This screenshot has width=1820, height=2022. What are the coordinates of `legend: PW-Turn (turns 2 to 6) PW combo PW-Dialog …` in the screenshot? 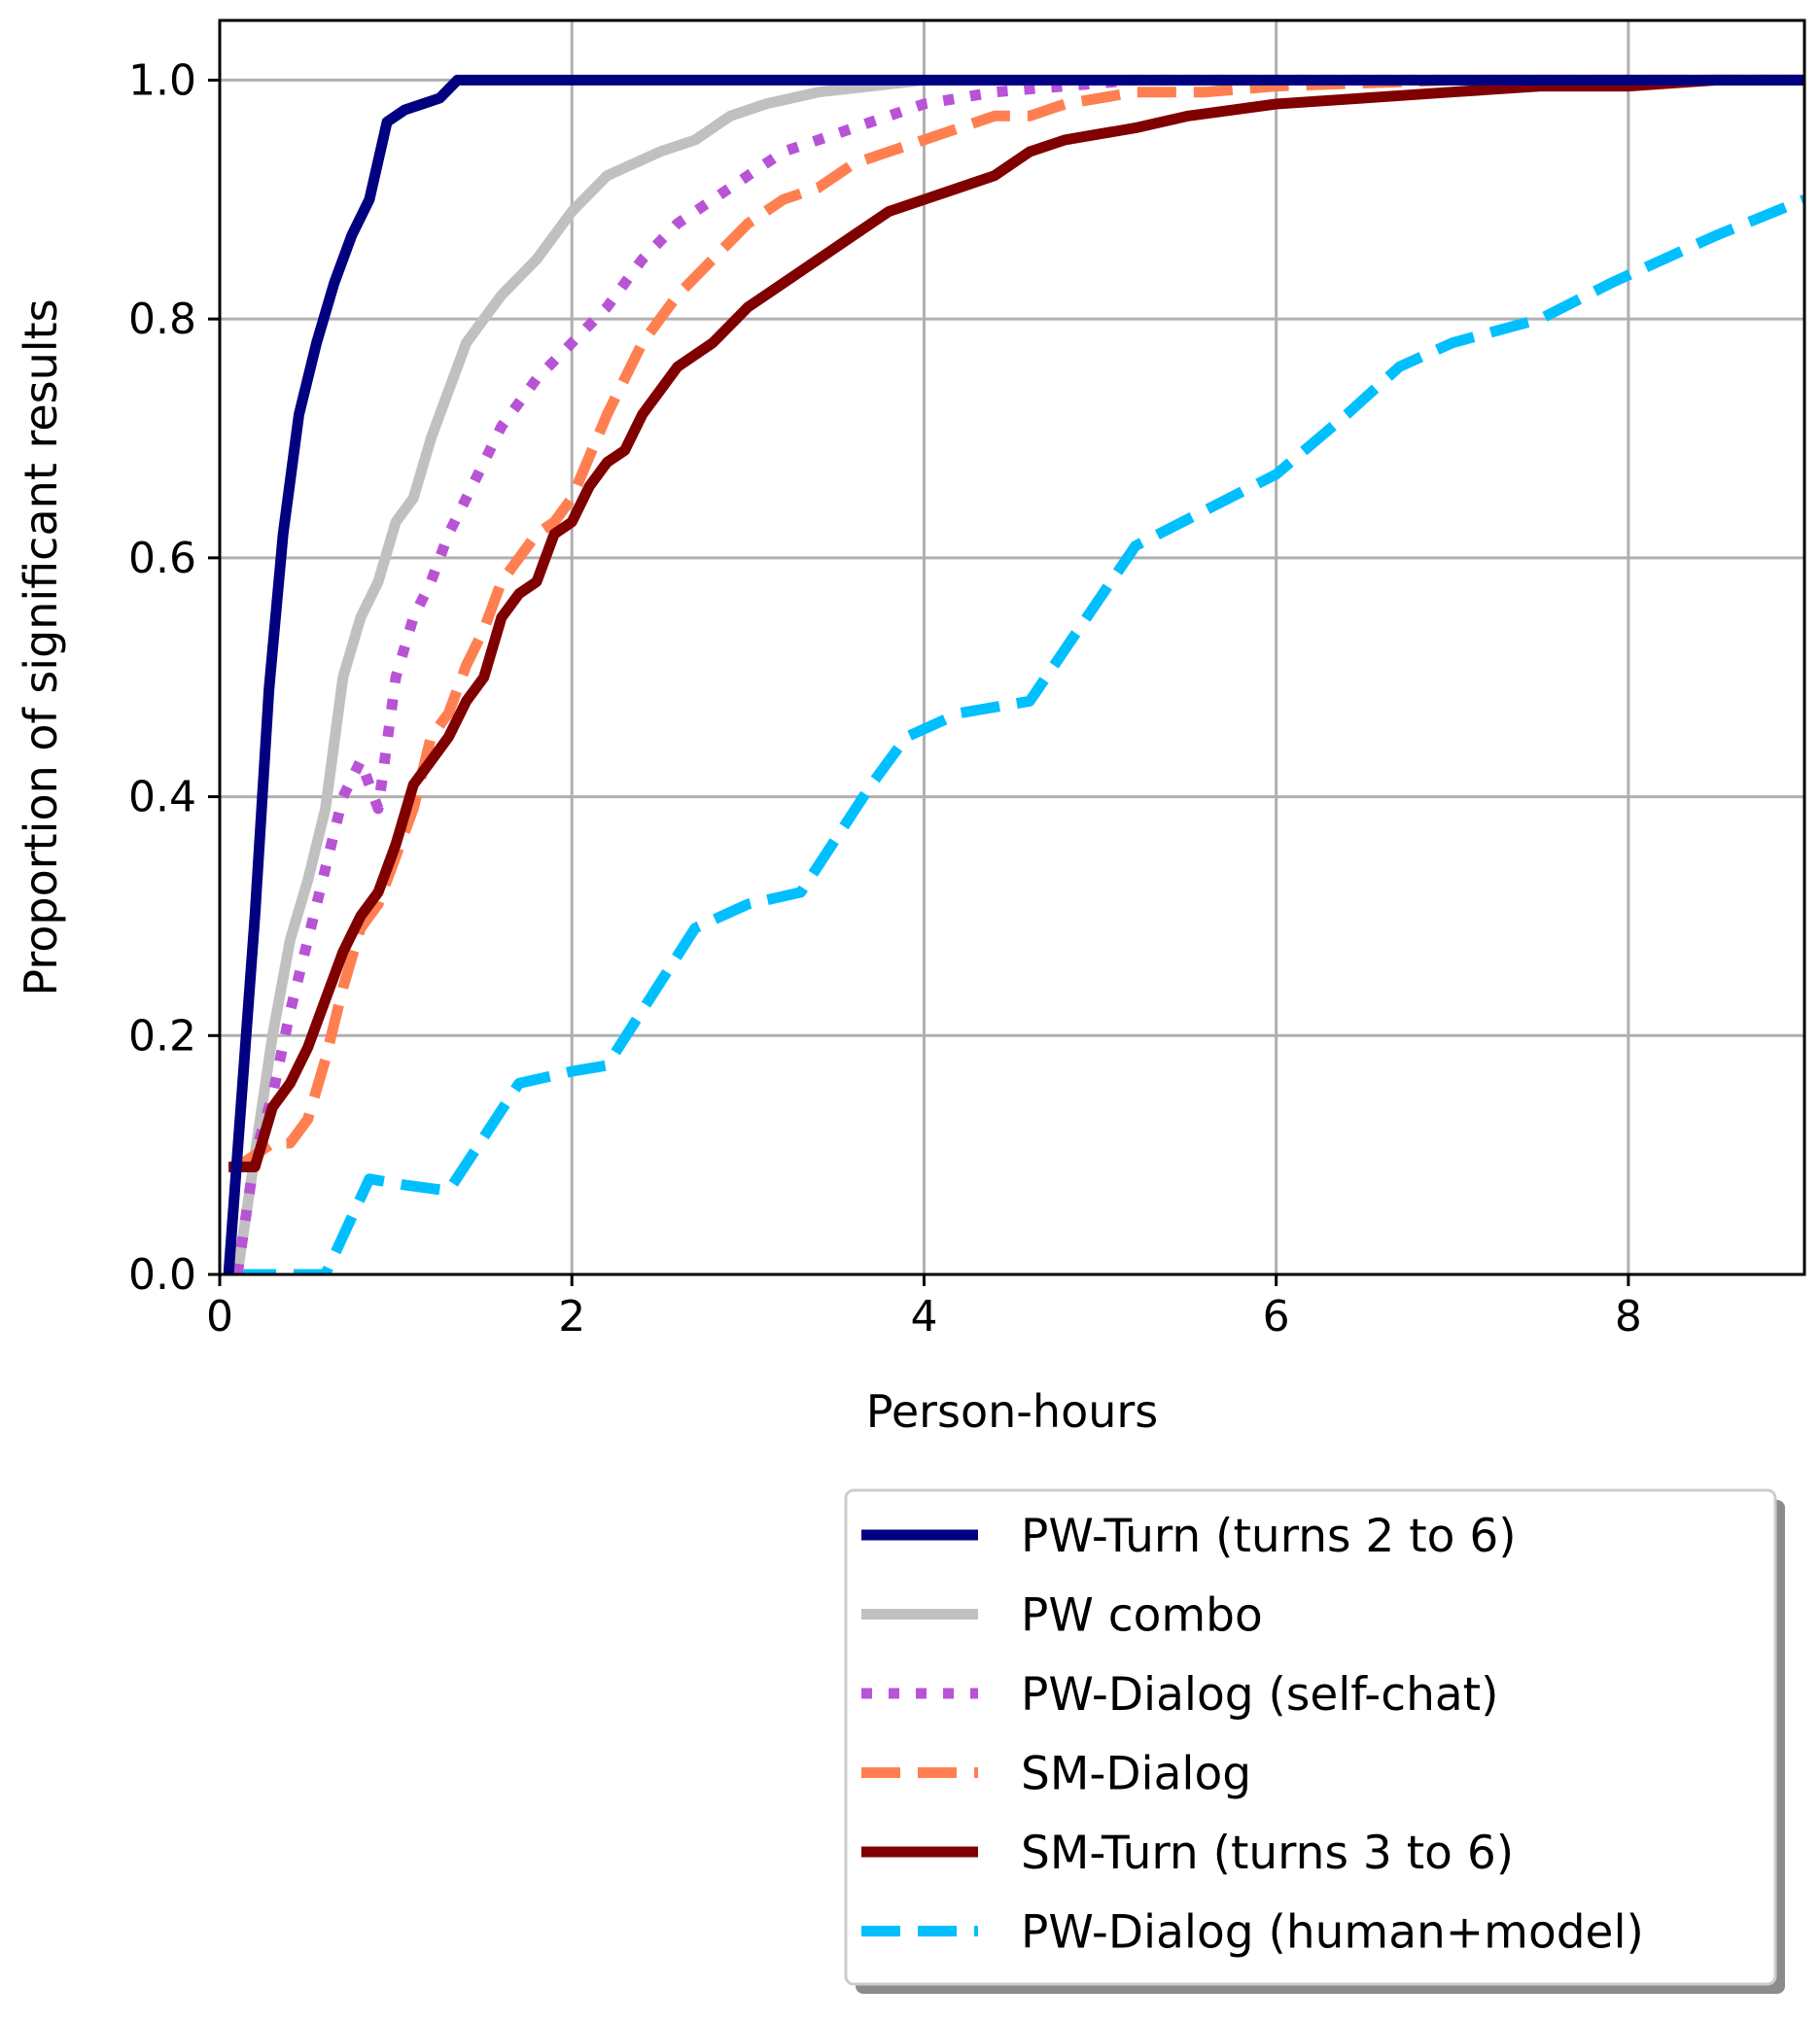 It's located at (1314, 1741).